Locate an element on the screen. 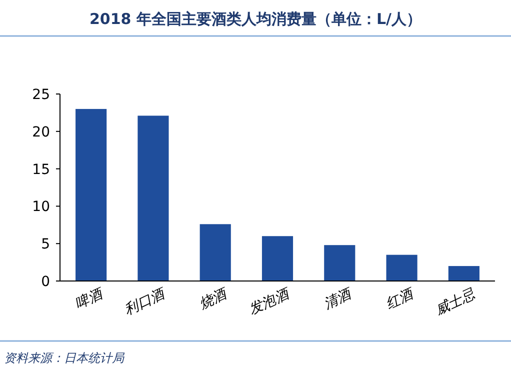 Image resolution: width=511 pixels, height=372 pixels. text: 资料来源：日本统计局 is located at coordinates (64, 358).